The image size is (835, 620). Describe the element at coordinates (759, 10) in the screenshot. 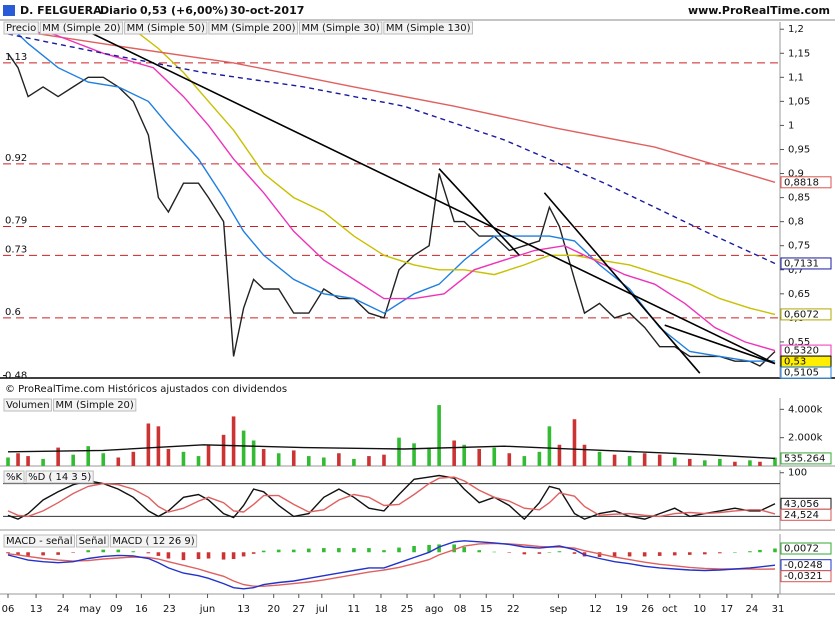

I see `site: www.ProRealTime.com` at that location.